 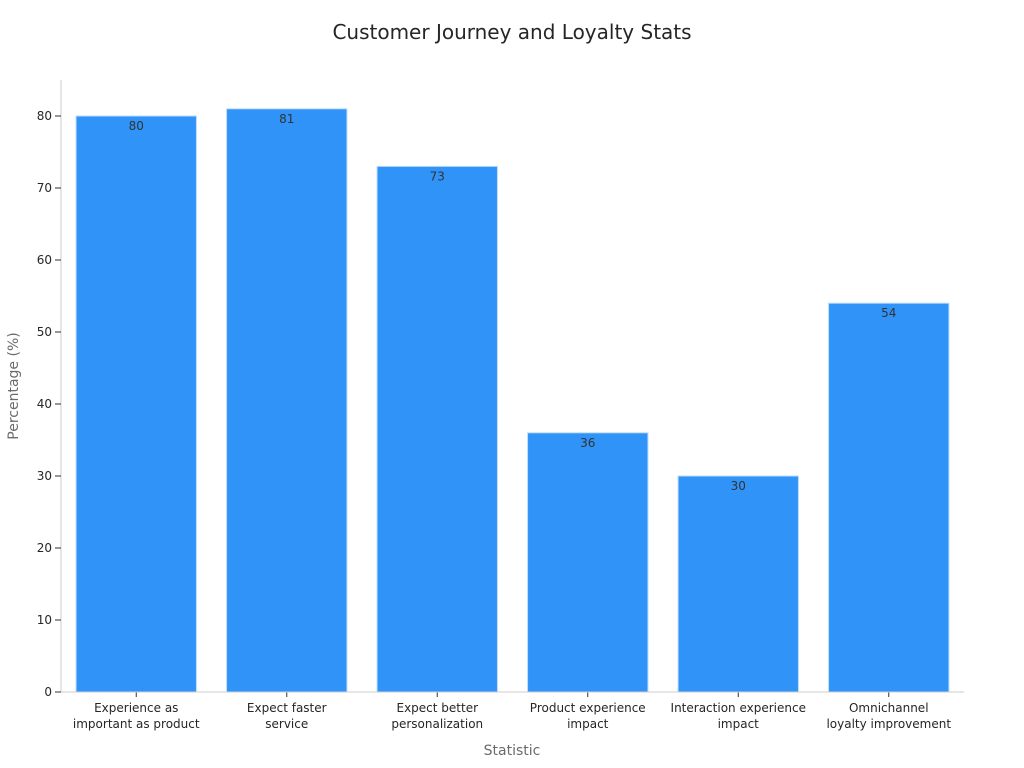 What do you see at coordinates (44, 548) in the screenshot?
I see `y-tick-label: 20` at bounding box center [44, 548].